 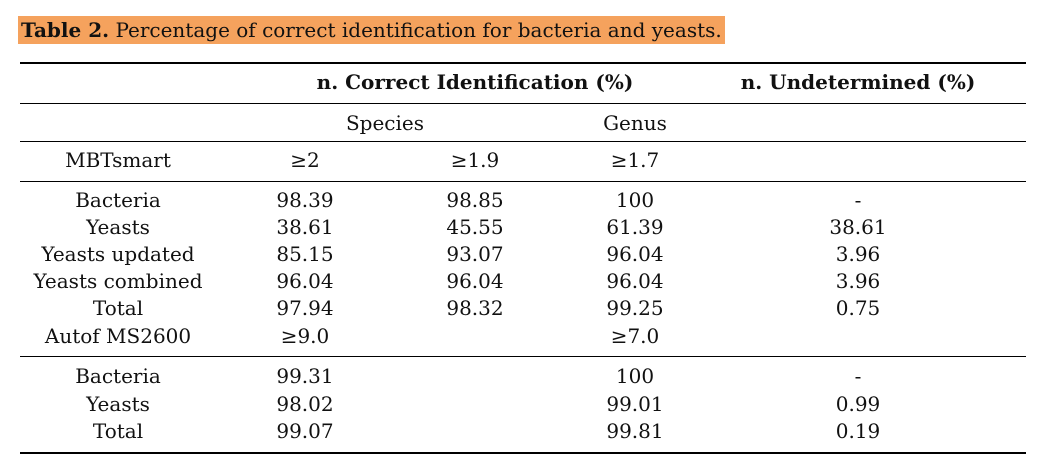 What do you see at coordinates (635, 404) in the screenshot?
I see `cell-genus: 99.01` at bounding box center [635, 404].